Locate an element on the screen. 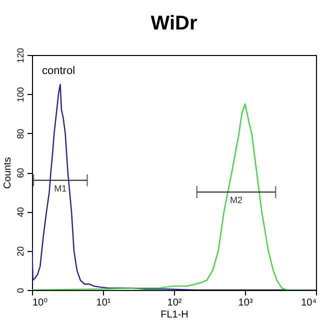  series-label: M2 is located at coordinates (236, 200).